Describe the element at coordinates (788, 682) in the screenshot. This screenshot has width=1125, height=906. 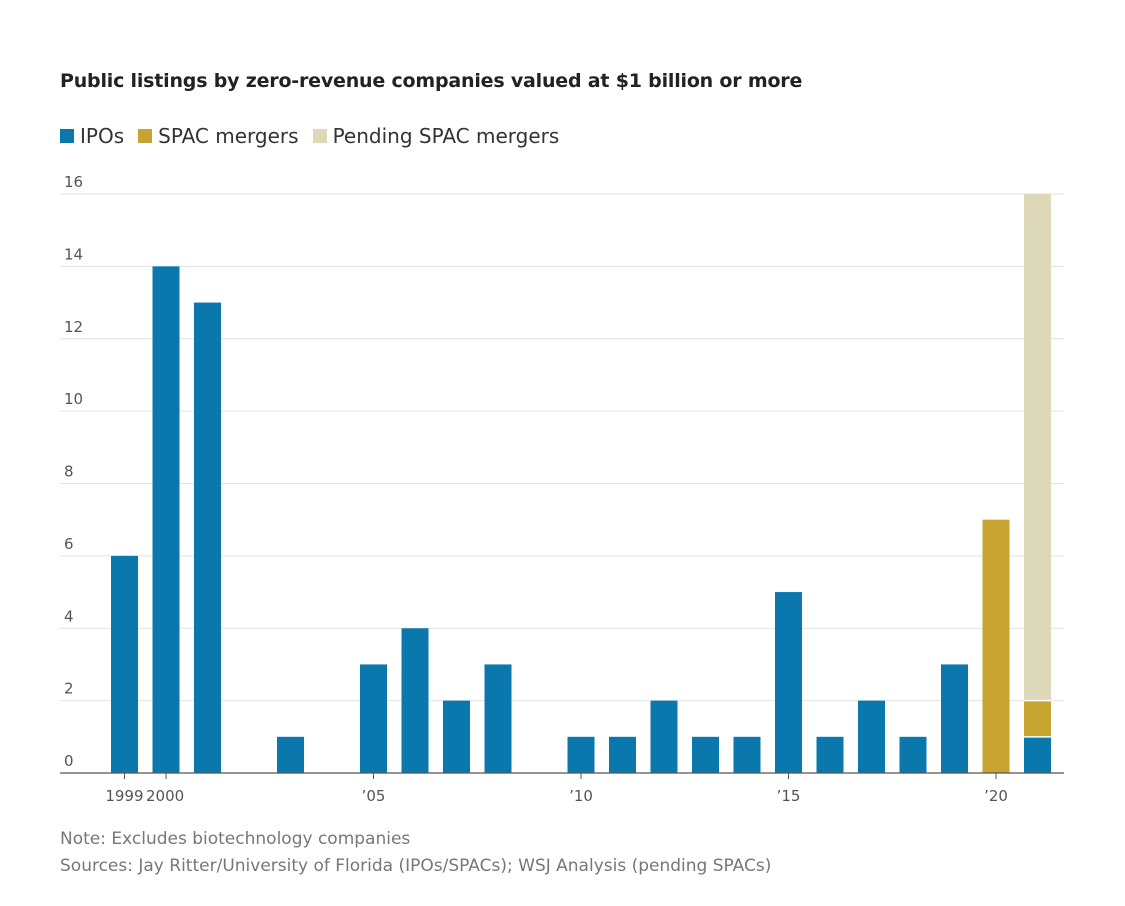
I see `bar-ipos-2015` at that location.